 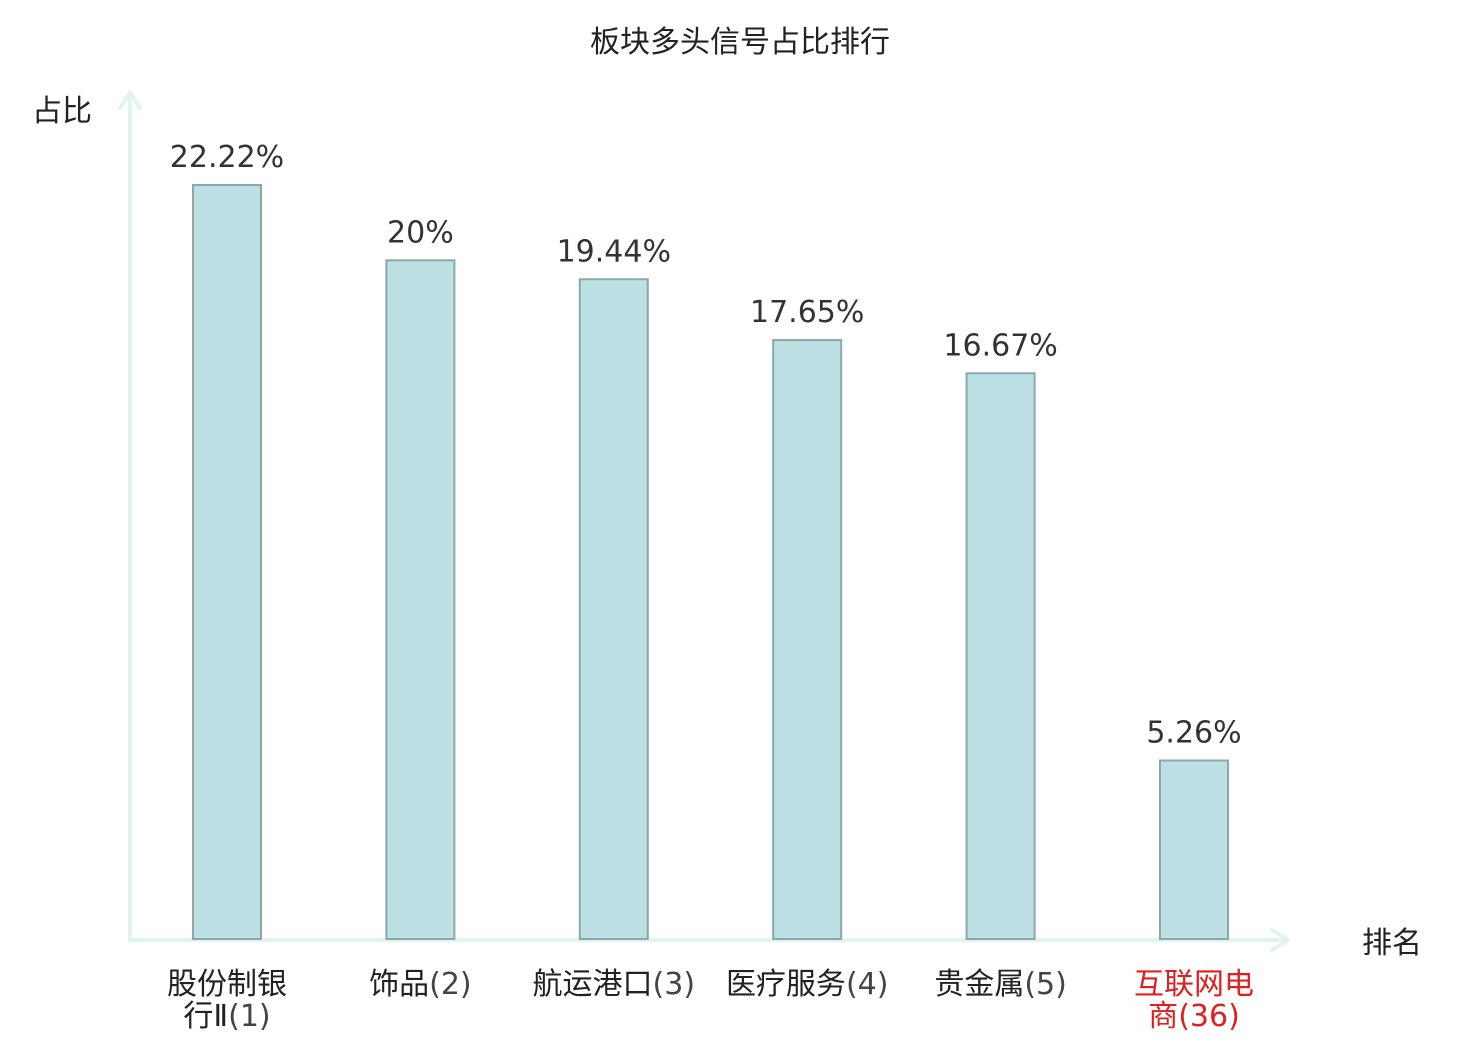 I want to click on category-rank: (4), so click(x=867, y=984).